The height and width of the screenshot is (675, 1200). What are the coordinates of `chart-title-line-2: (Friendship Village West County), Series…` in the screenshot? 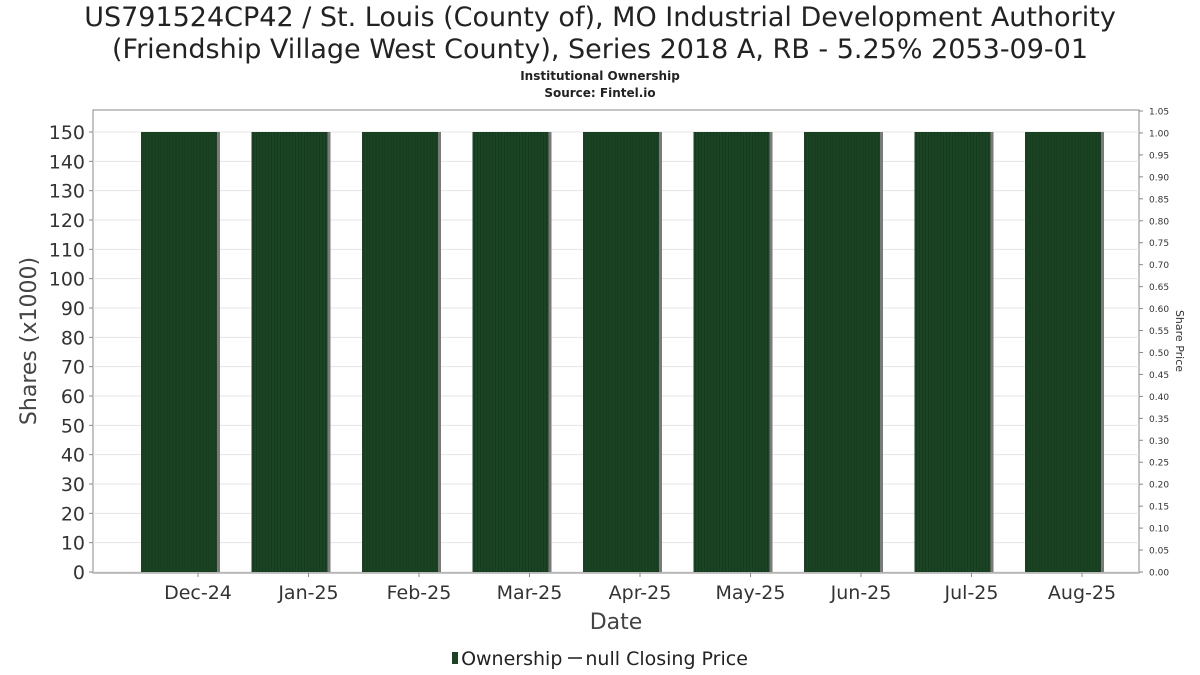 It's located at (600, 49).